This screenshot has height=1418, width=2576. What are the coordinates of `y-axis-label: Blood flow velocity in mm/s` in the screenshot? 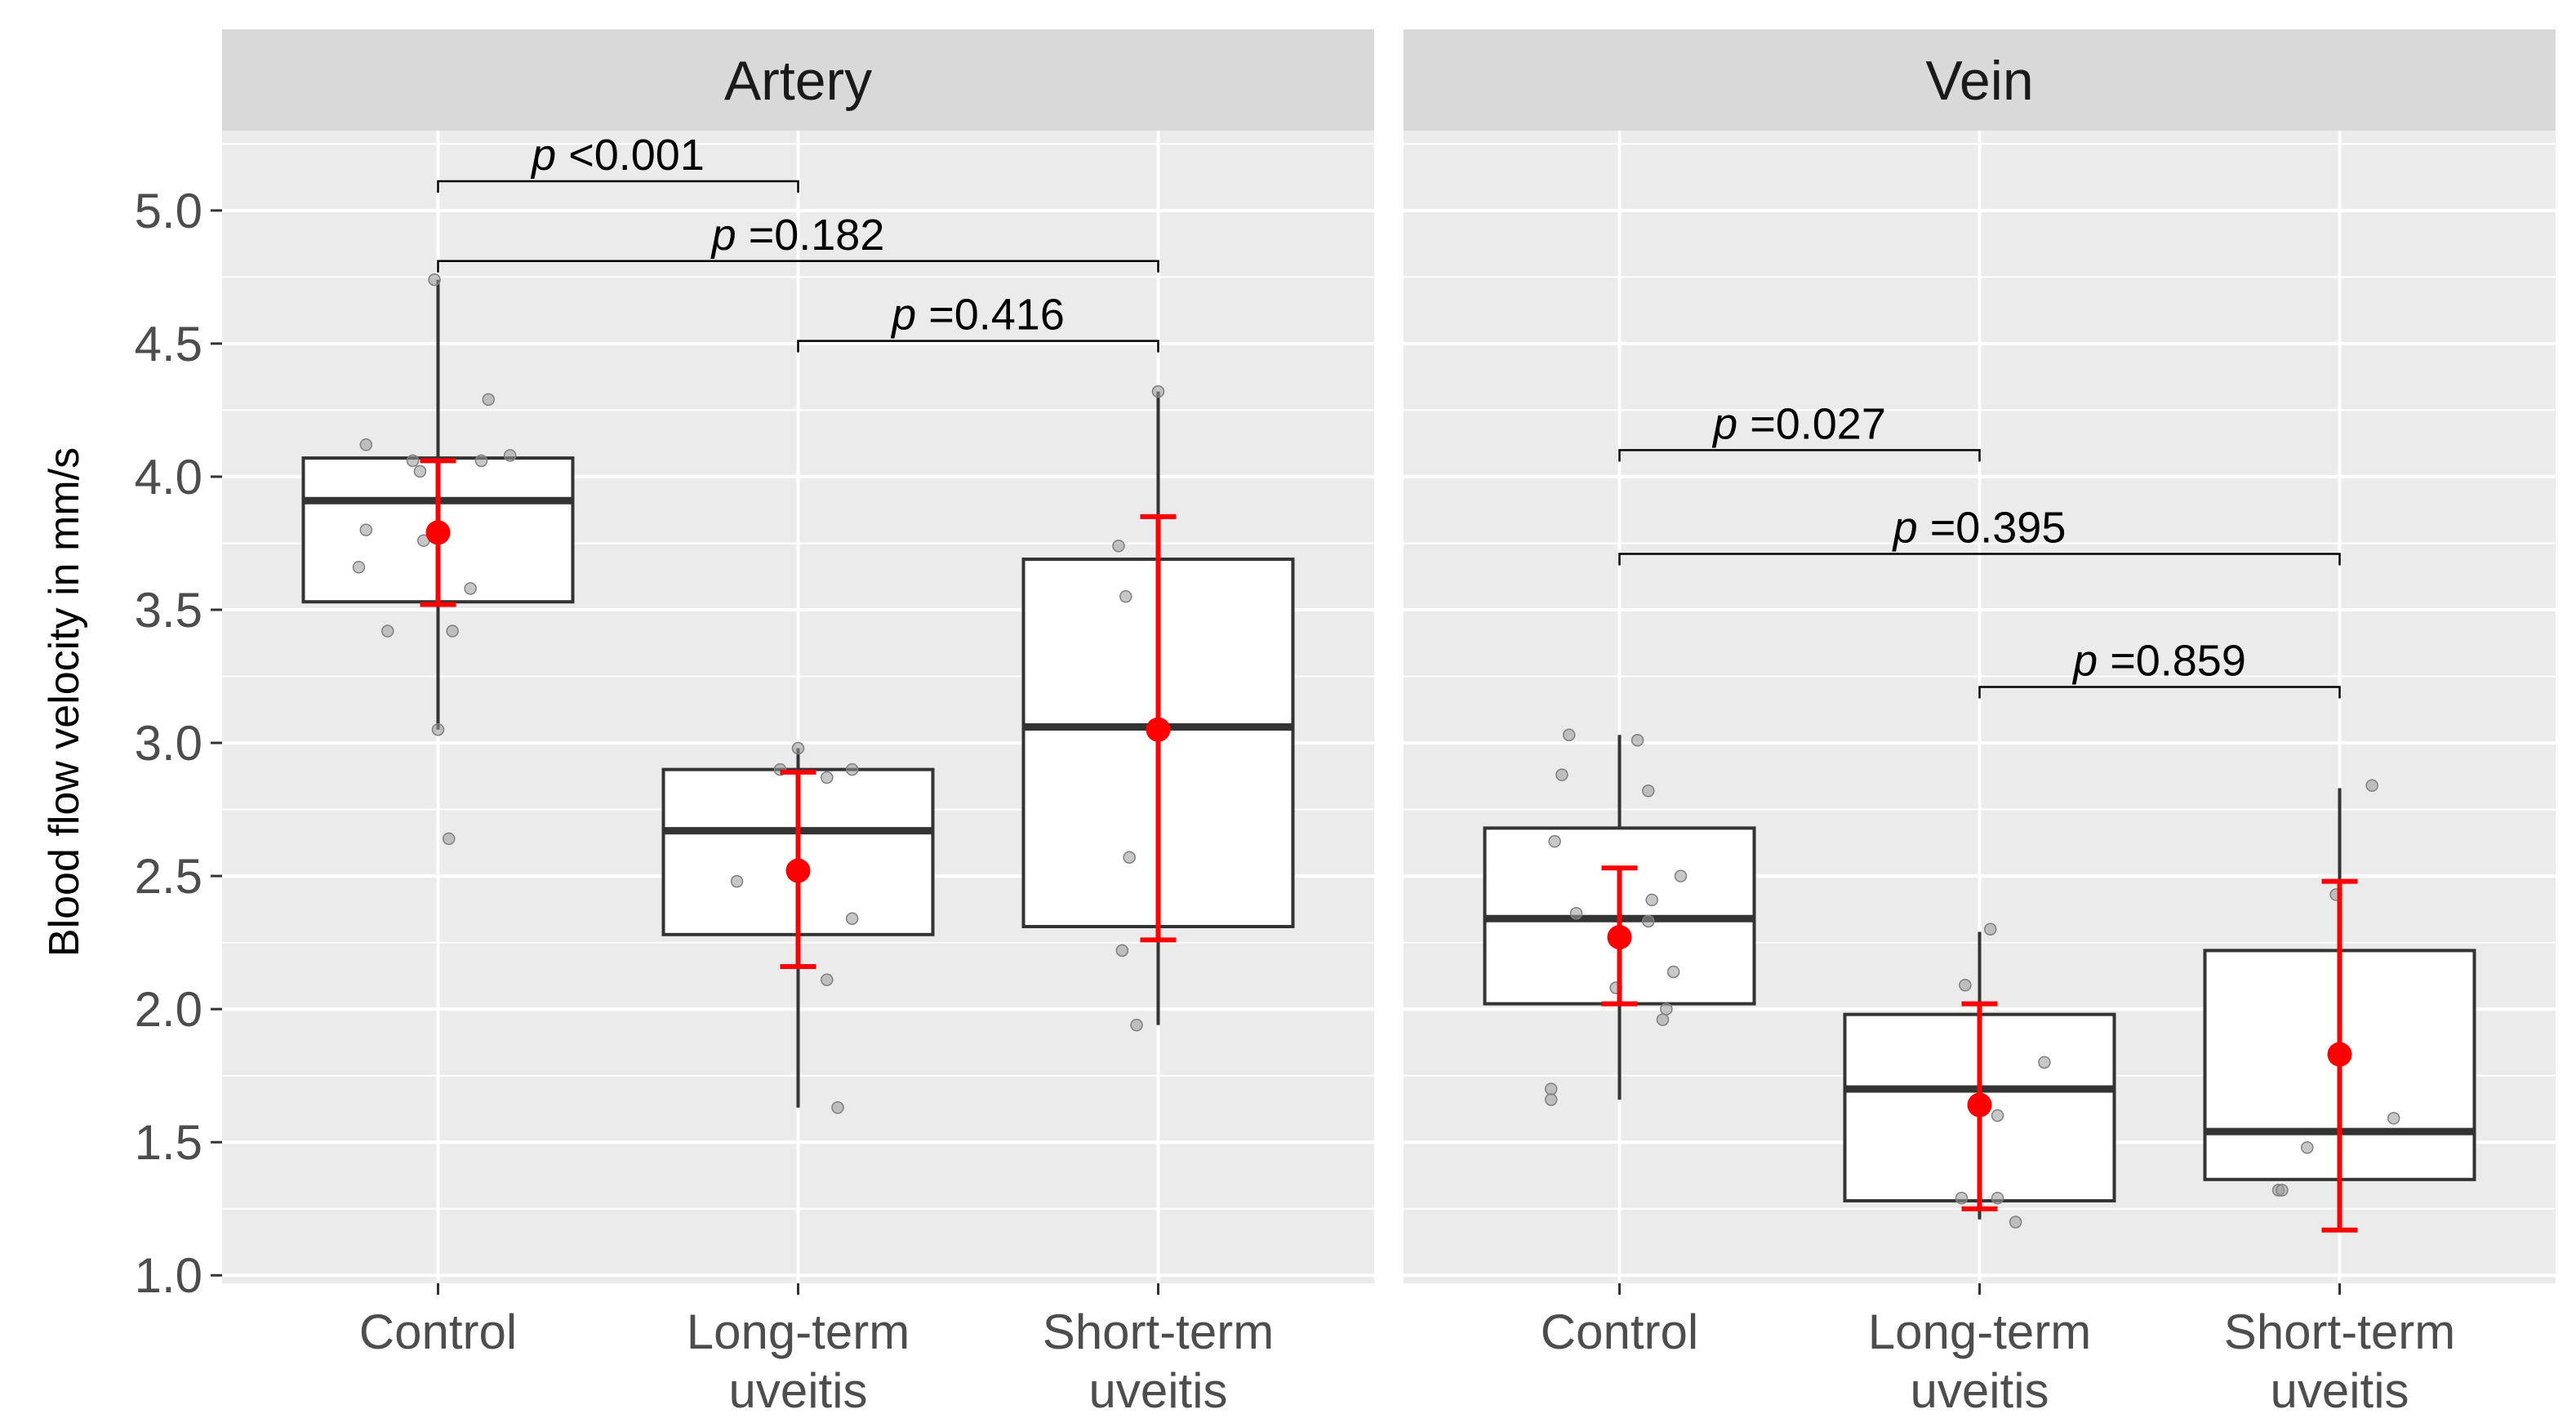 It's located at (64, 702).